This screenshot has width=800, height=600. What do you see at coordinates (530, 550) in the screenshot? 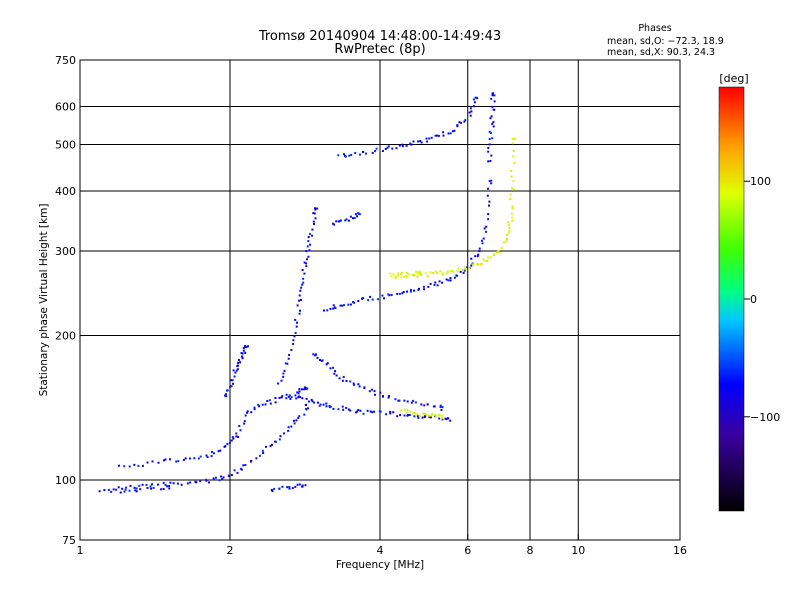
I see `x-tick-label: 8` at bounding box center [530, 550].